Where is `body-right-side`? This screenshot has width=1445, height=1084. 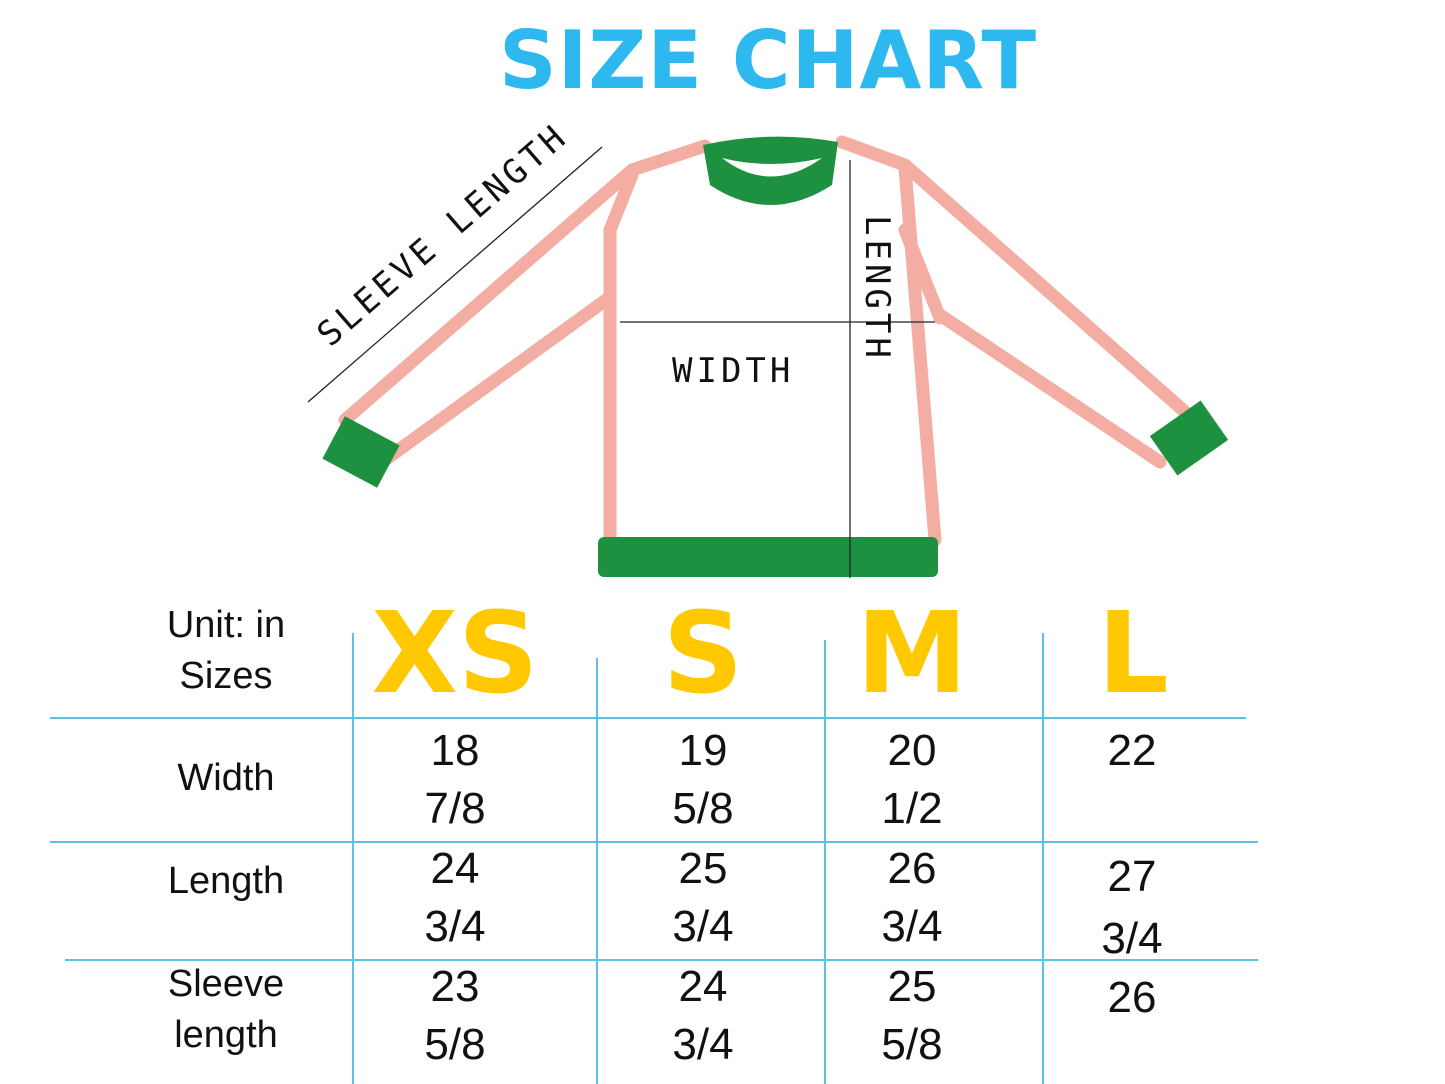
body-right-side is located at coordinates (920, 354).